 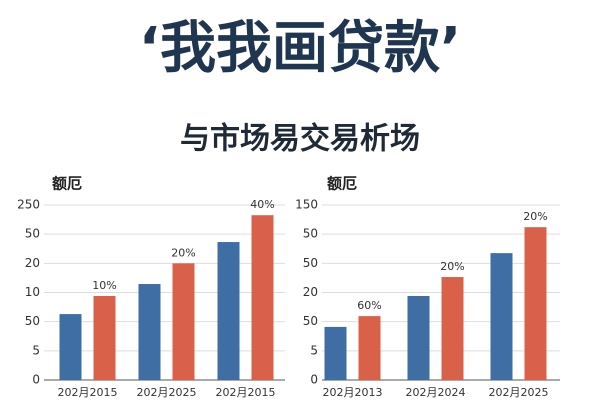 I want to click on x-tick-label: 202月2024, so click(x=436, y=392).